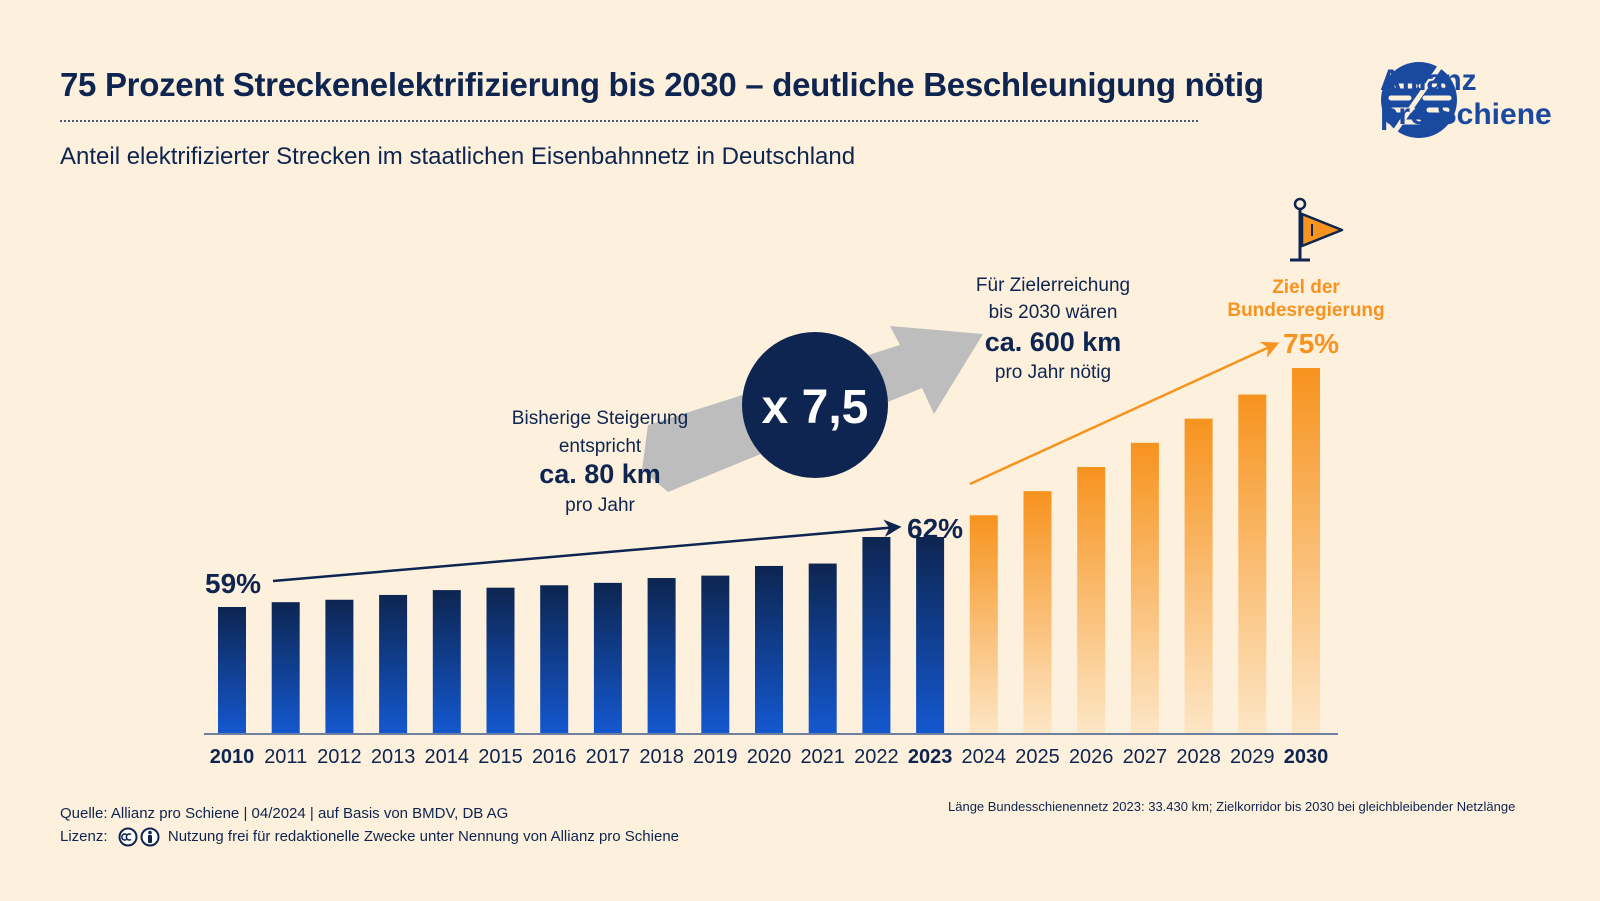 The height and width of the screenshot is (901, 1600). I want to click on bar-2017, so click(607, 658).